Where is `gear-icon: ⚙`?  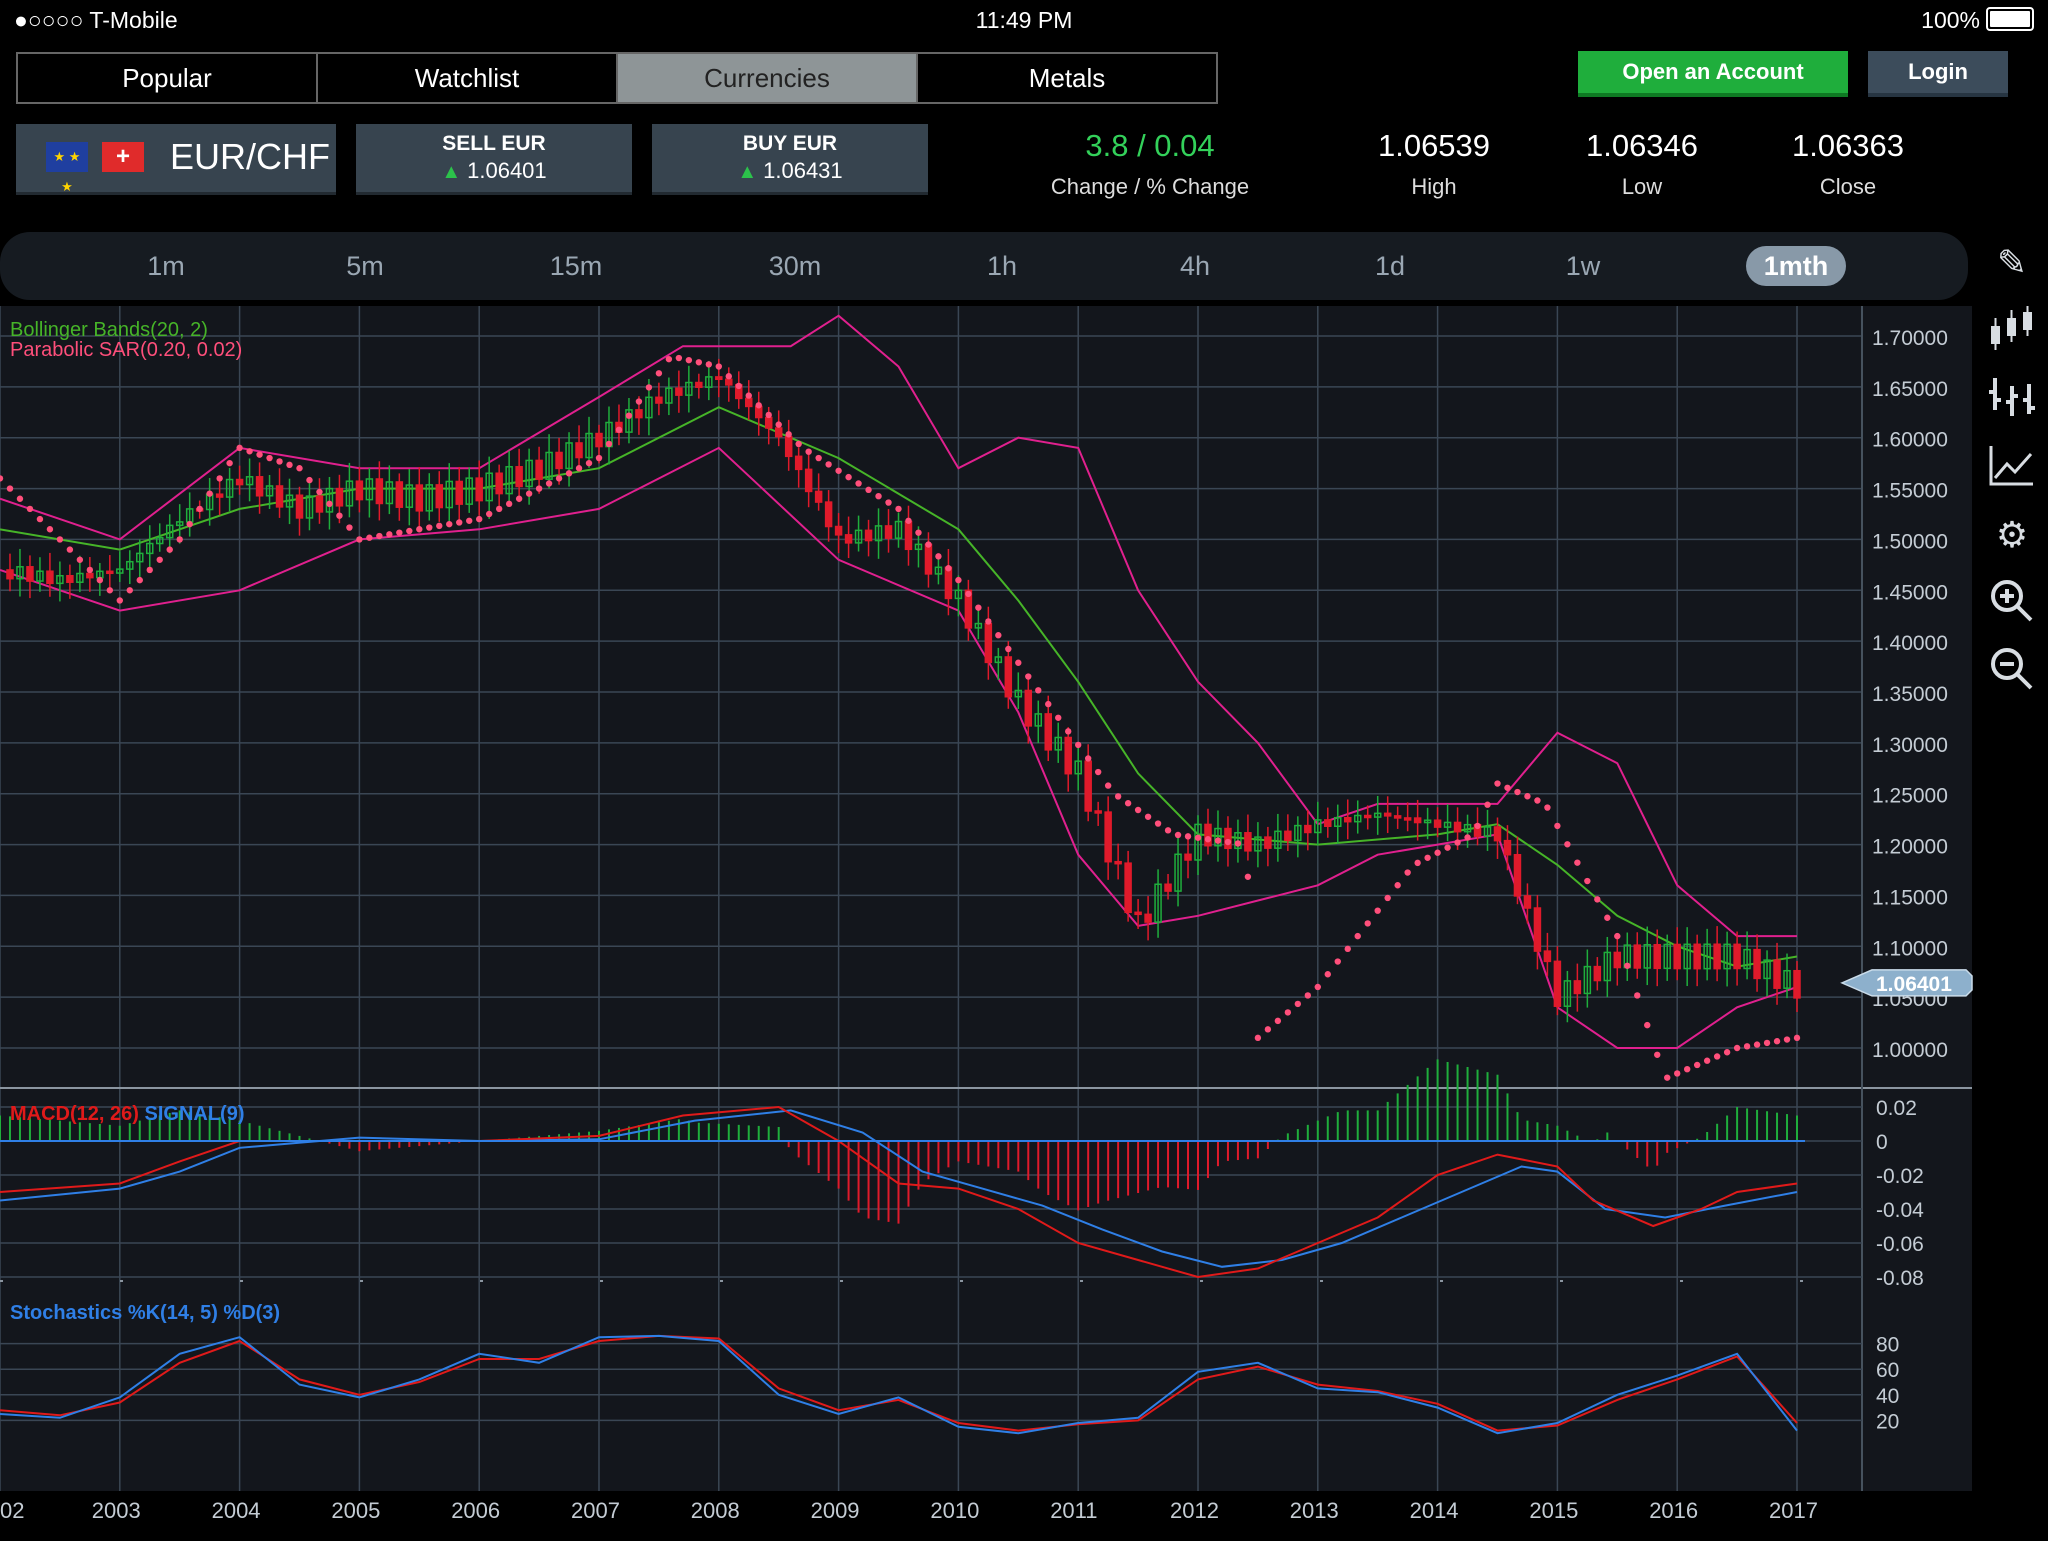 gear-icon: ⚙ is located at coordinates (2012, 534).